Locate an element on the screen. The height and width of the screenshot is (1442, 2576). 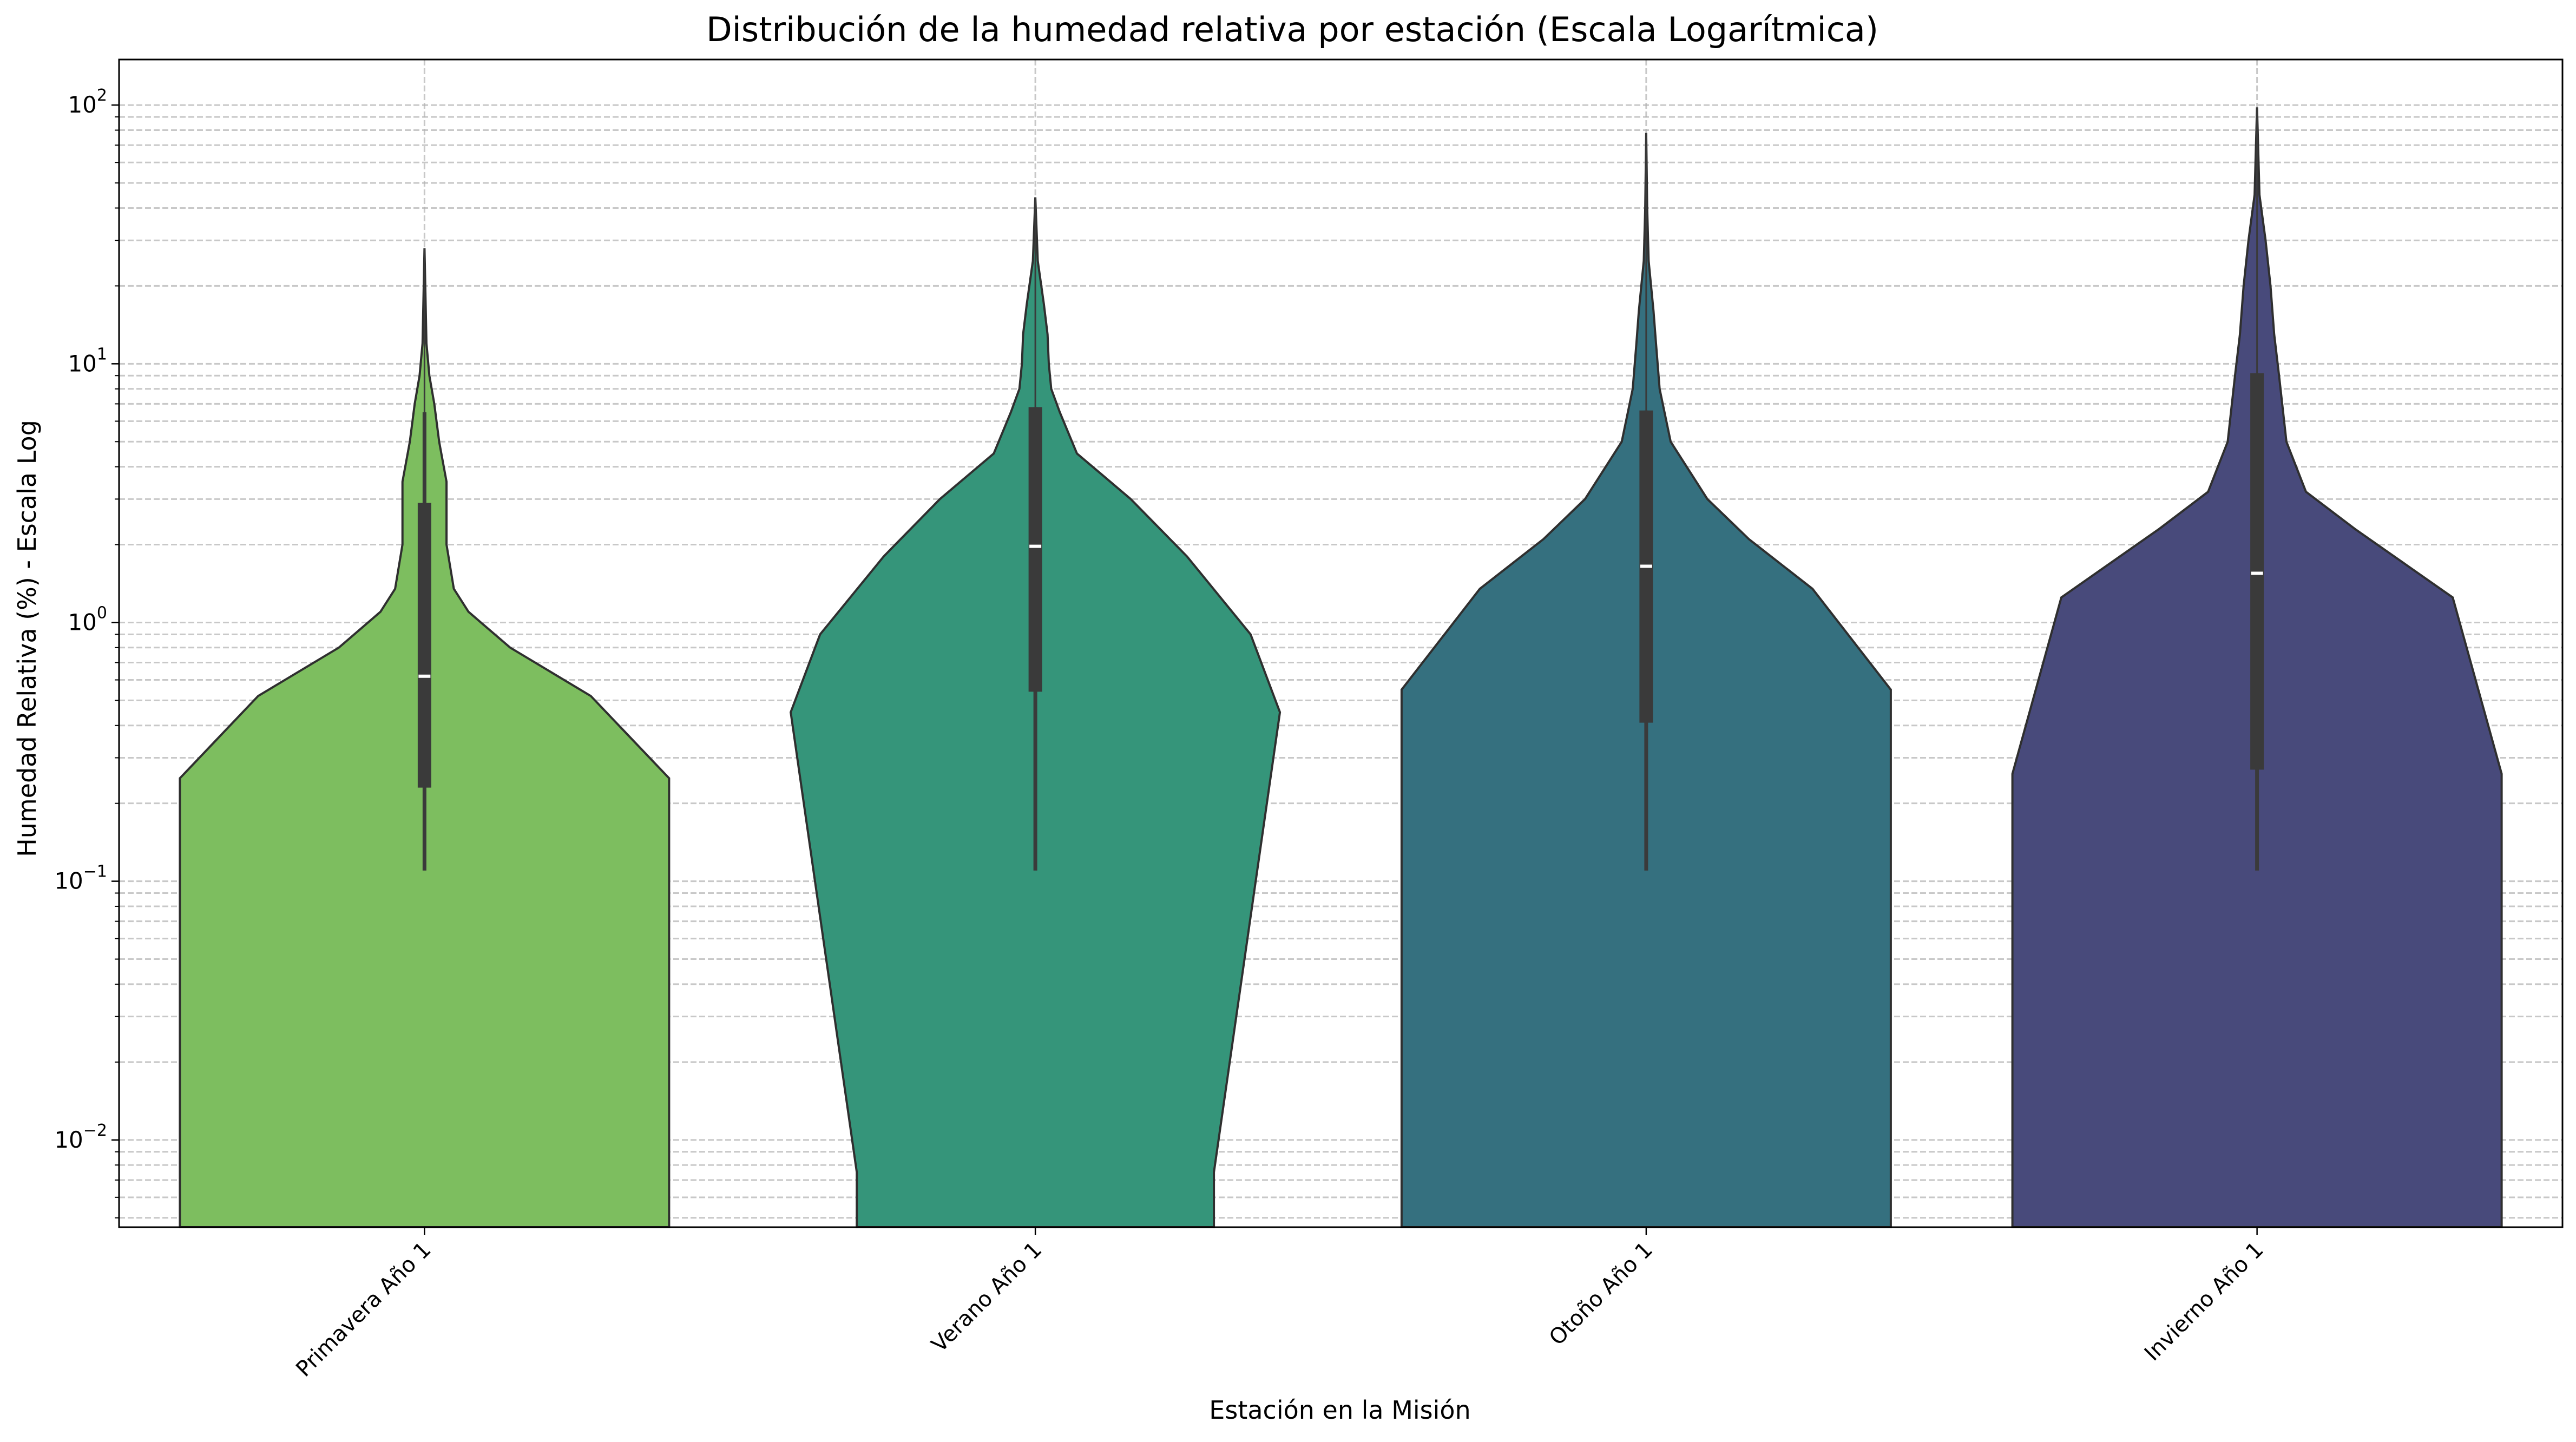
y-tick-label: 10⁻² is located at coordinates (80, 1137).